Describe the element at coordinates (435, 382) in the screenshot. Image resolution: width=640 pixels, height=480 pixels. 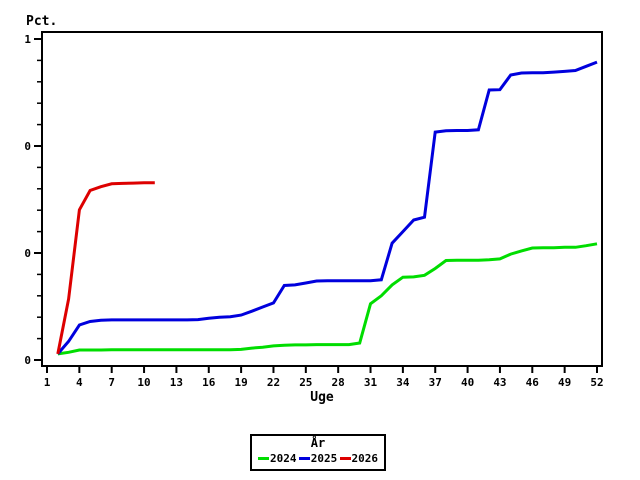
I see `x-tick-label: 37` at that location.